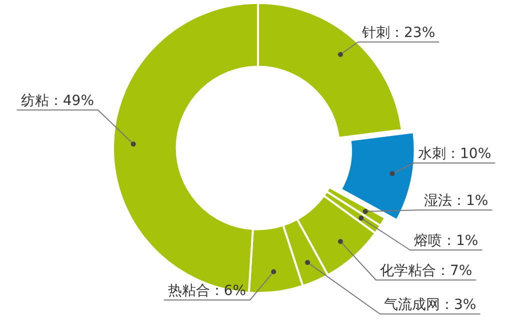 The image size is (516, 327). I want to click on slice-label: 熔喷：1%, so click(446, 241).